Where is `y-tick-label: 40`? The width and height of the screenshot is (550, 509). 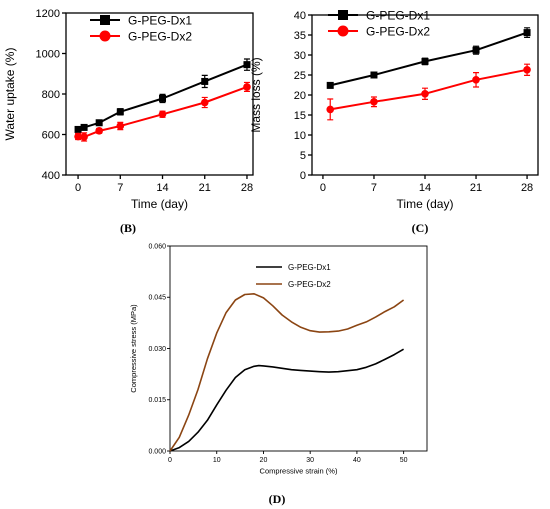
y-tick-label: 40 is located at coordinates (300, 16).